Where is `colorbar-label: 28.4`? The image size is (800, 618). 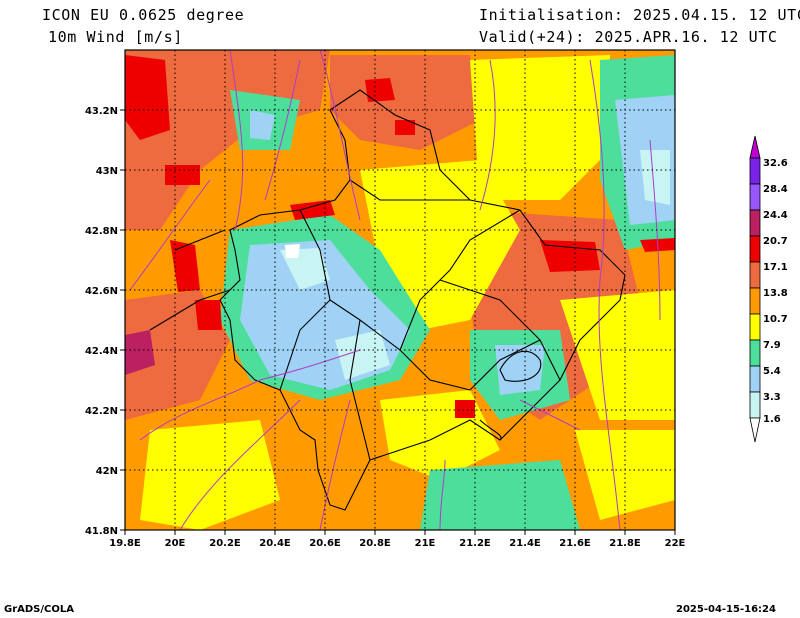 colorbar-label: 28.4 is located at coordinates (775, 189).